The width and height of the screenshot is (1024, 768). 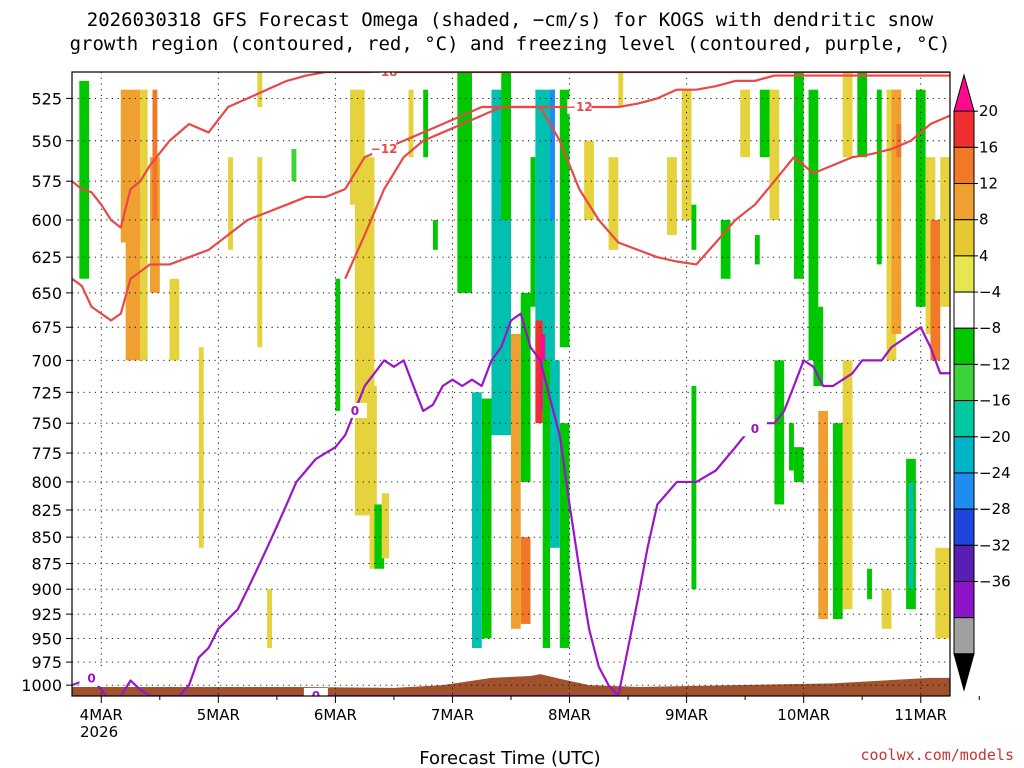 I want to click on credit-label: coolwx.com/models, so click(x=937, y=755).